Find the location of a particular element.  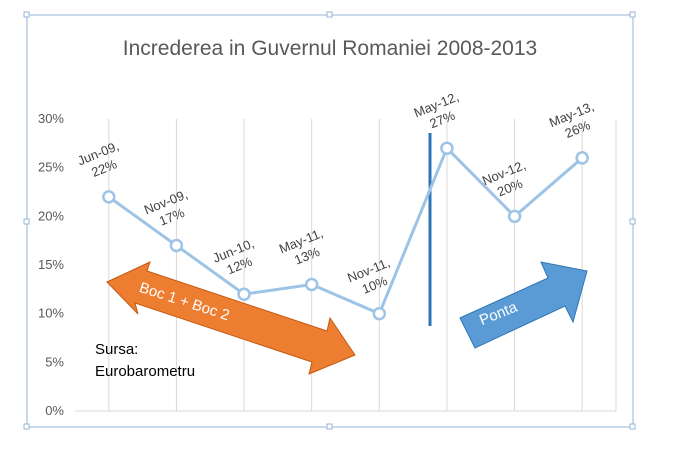

source-value: Eurobarometru is located at coordinates (145, 371).